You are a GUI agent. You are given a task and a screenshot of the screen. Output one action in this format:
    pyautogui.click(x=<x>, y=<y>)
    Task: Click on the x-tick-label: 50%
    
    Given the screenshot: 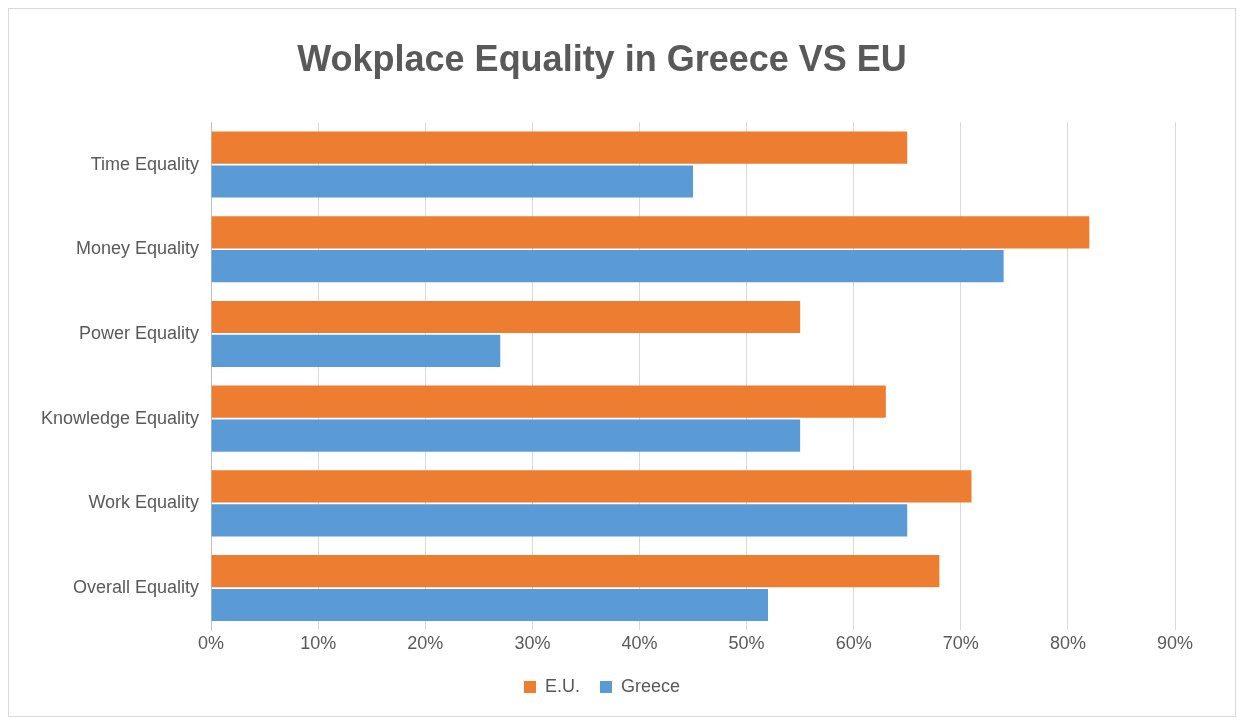 What is the action you would take?
    pyautogui.click(x=746, y=643)
    